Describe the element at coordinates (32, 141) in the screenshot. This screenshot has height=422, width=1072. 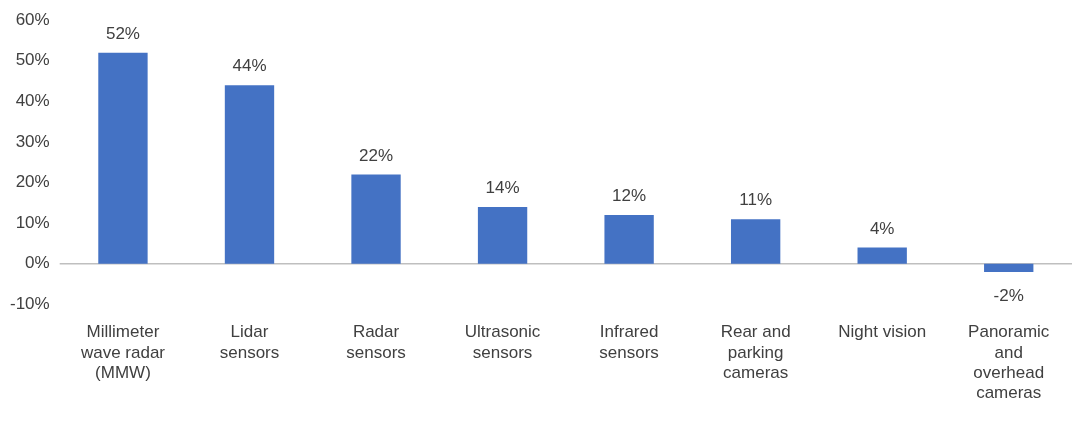
I see `y-tick-label: 30%` at that location.